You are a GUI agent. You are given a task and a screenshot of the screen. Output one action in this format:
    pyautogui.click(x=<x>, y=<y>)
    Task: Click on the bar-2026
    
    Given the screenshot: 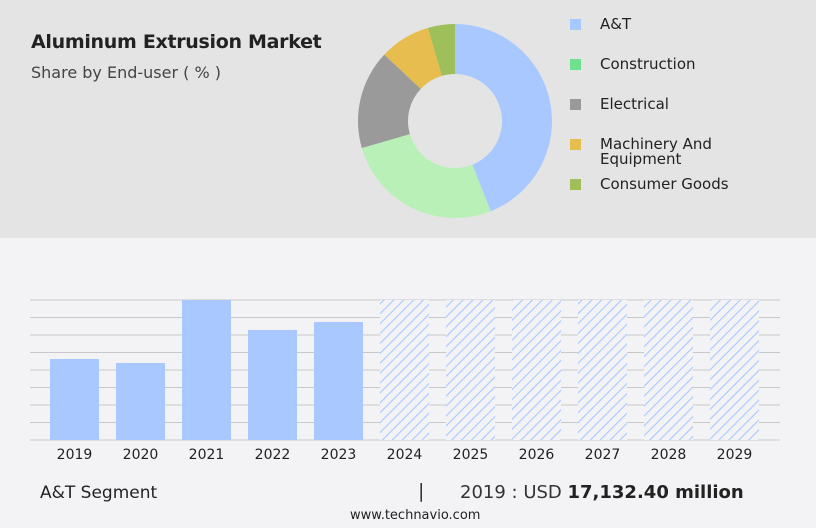 What is the action you would take?
    pyautogui.click(x=536, y=370)
    